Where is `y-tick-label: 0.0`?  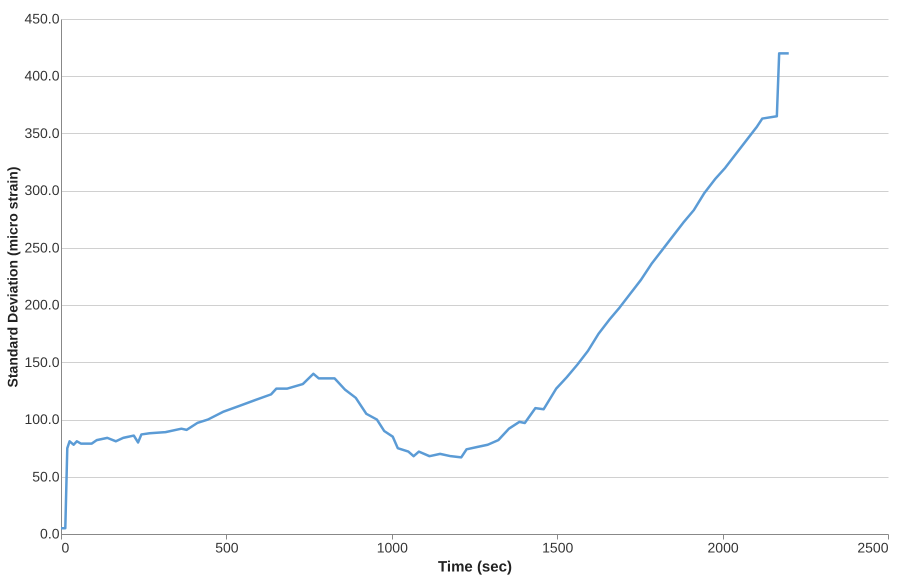
y-tick-label: 0.0 is located at coordinates (50, 534).